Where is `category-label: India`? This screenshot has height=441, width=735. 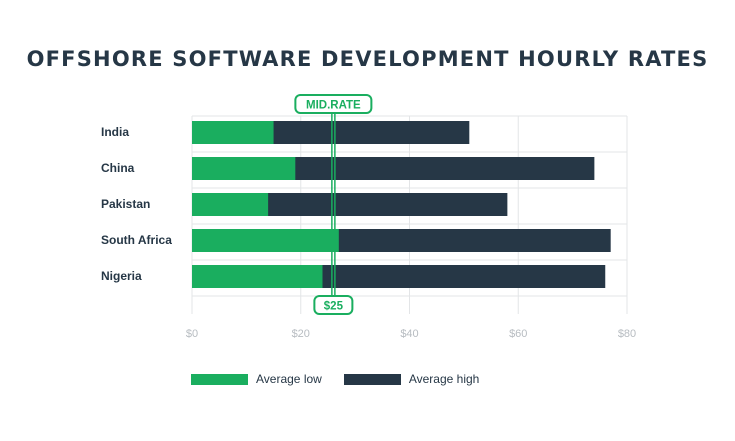
category-label: India is located at coordinates (115, 132).